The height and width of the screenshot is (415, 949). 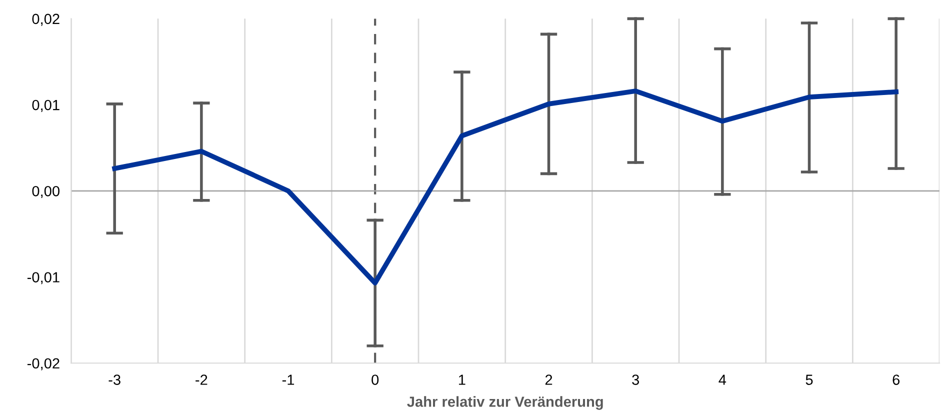 I want to click on x-tick-label: 2, so click(x=548, y=379).